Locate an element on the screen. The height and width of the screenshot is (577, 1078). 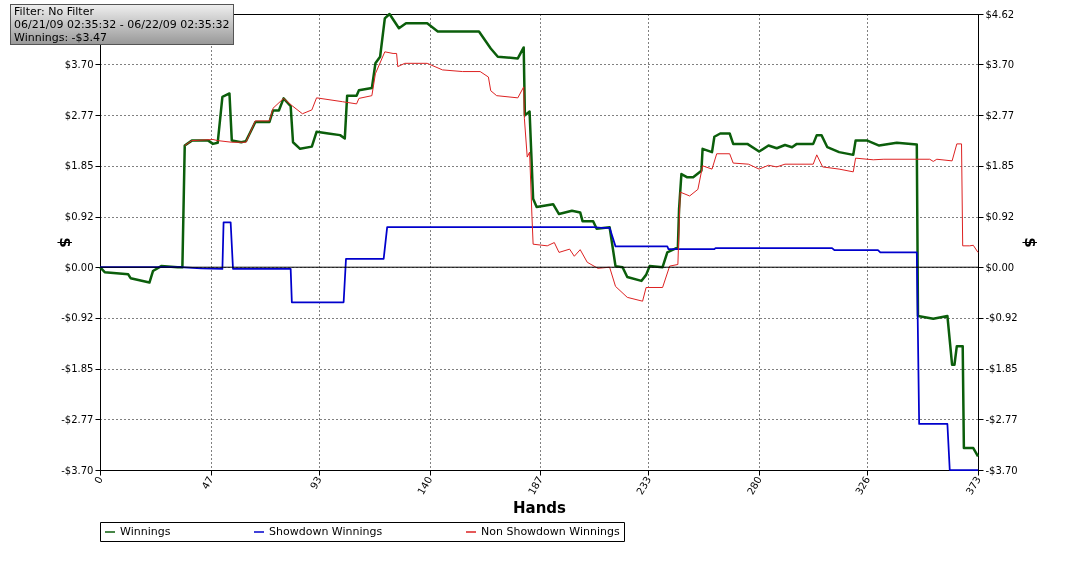
legend-label: Showdown Winnings is located at coordinates (326, 531).